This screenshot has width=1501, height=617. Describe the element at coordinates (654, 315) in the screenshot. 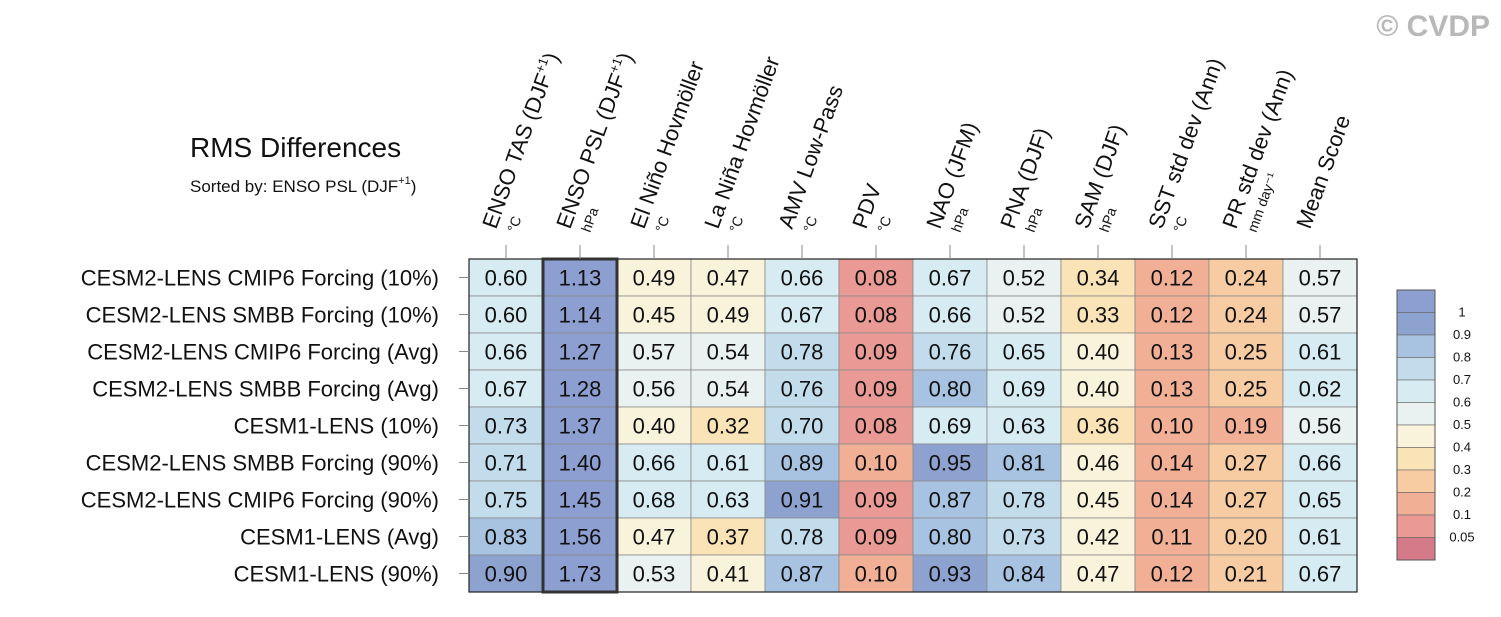

I see `cell-value-label: 0.45` at that location.